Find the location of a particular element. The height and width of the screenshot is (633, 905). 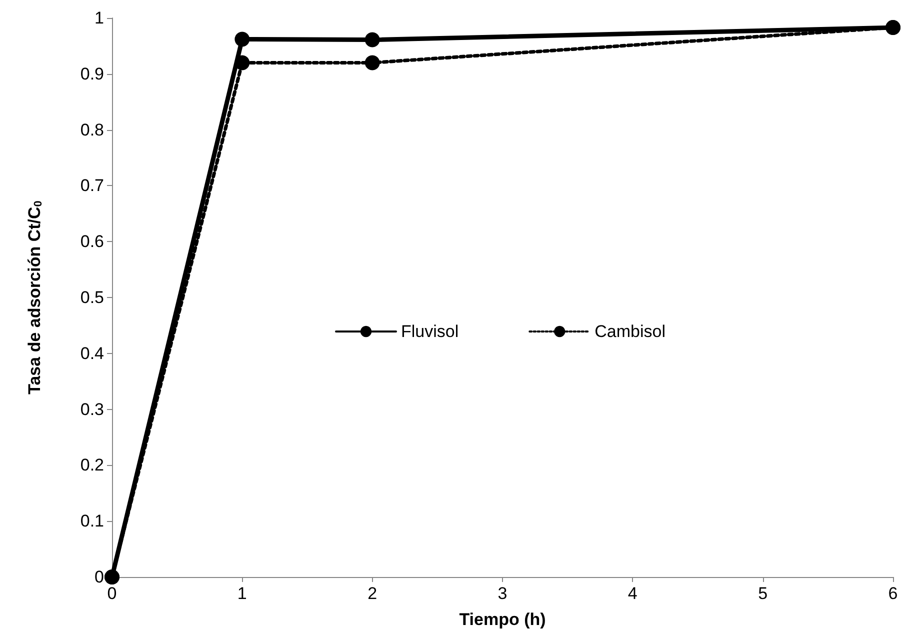

y-tick-label: 0.1 is located at coordinates (92, 521).